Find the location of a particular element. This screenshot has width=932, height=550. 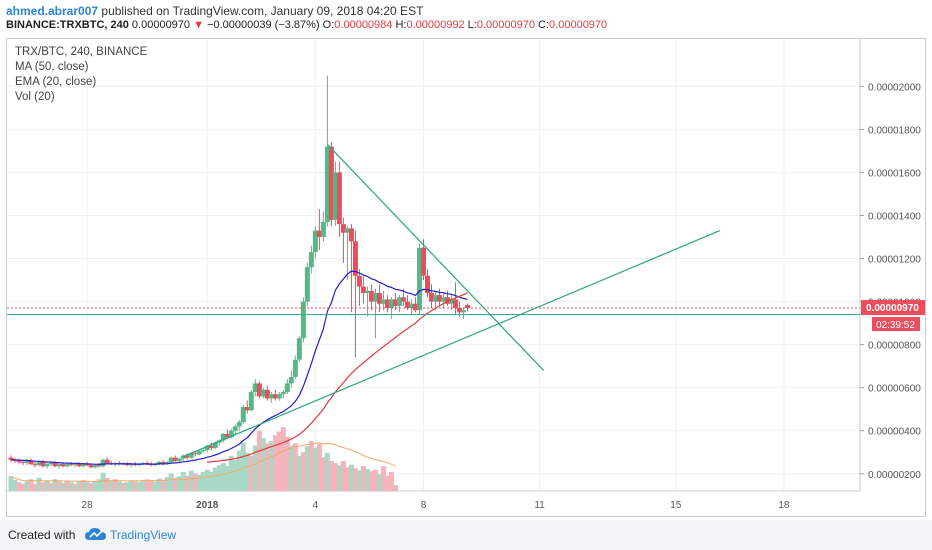

legend-vol: Vol (20) is located at coordinates (35, 97).